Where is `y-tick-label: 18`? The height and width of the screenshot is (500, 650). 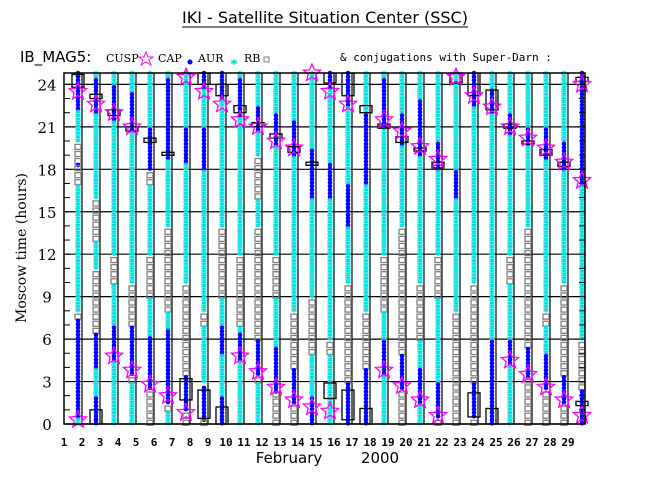 y-tick-label: 18 is located at coordinates (46, 170).